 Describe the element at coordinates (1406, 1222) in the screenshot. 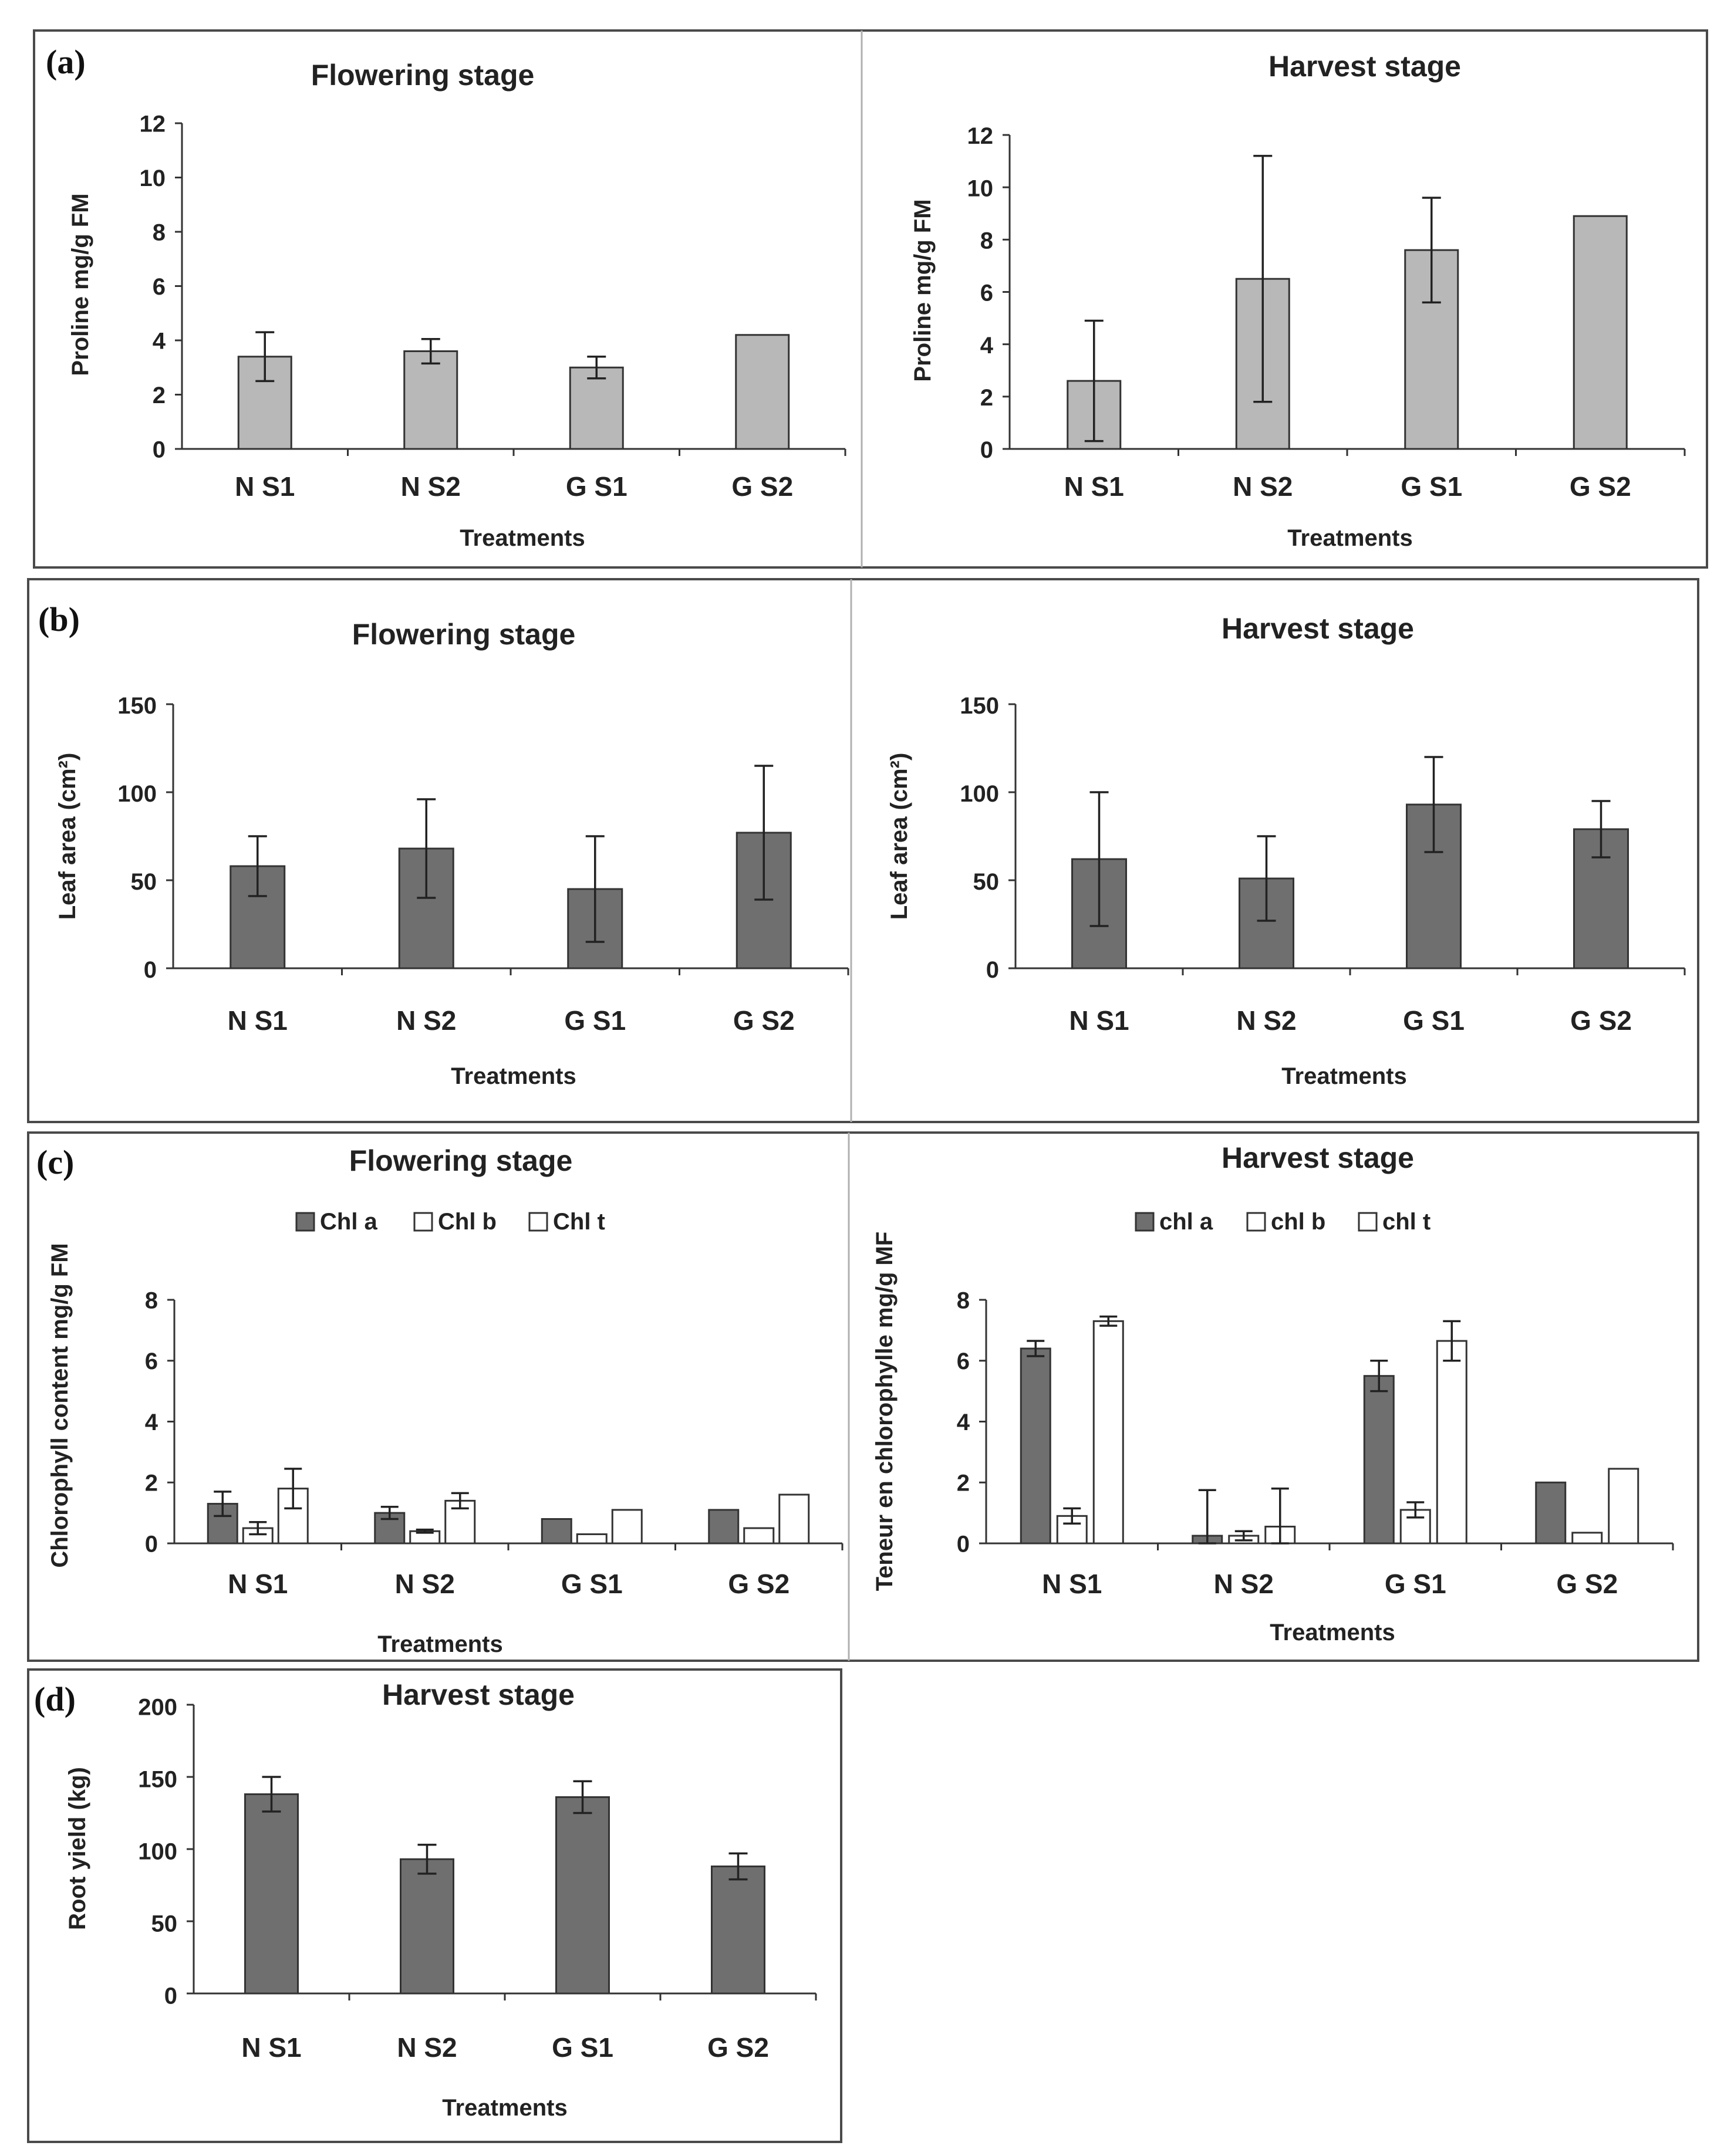

I see `legend-label: chl t` at that location.